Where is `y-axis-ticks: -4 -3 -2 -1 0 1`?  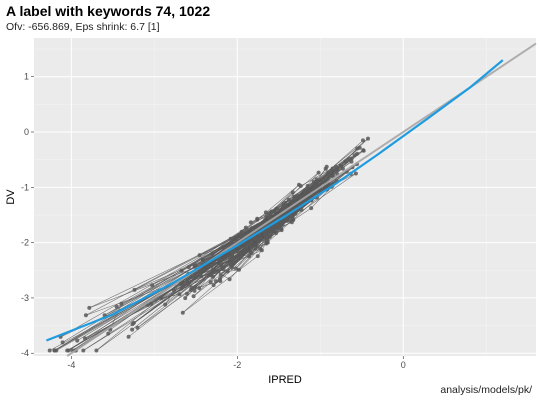
y-axis-ticks: -4 -3 -2 -1 0 1 is located at coordinates (27, 215).